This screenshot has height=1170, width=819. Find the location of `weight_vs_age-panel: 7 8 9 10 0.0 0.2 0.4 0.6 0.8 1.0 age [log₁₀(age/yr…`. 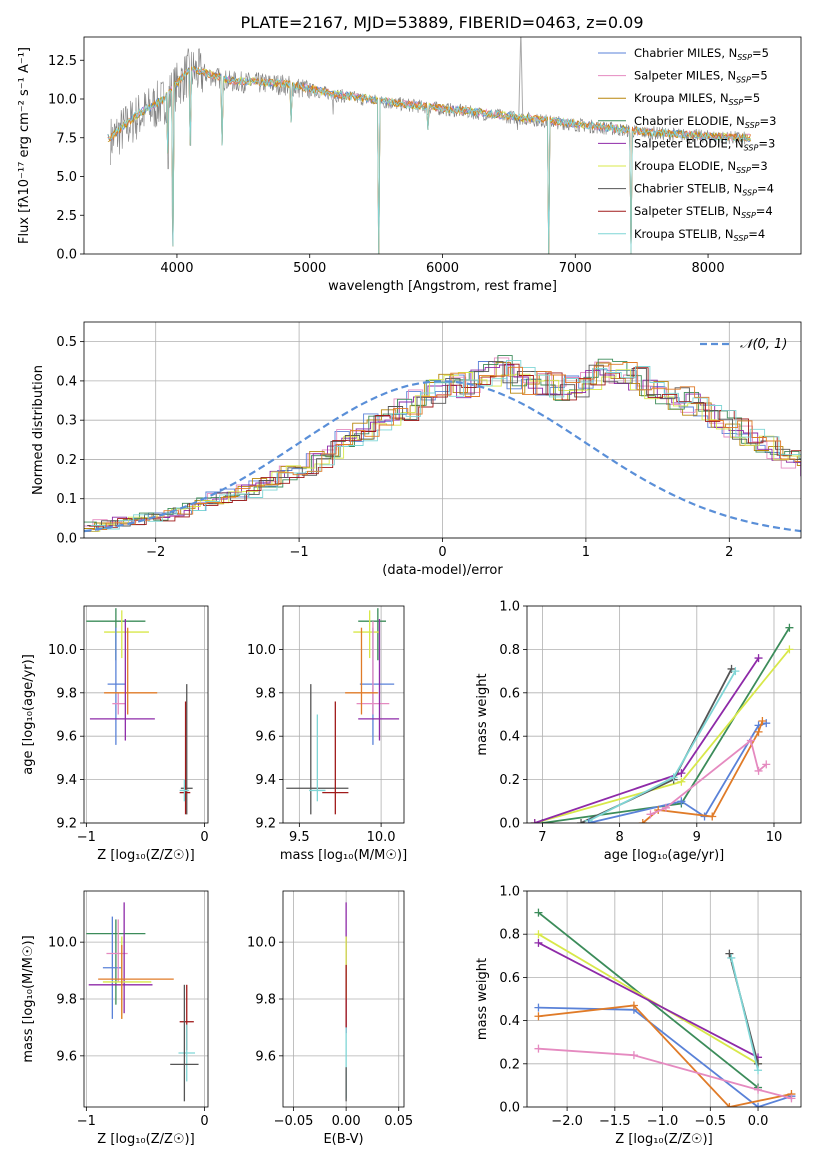

weight_vs_age-panel: 7 8 9 10 0.0 0.2 0.4 0.6 0.8 1.0 age [log₁₀(age/yr… is located at coordinates (650, 731).